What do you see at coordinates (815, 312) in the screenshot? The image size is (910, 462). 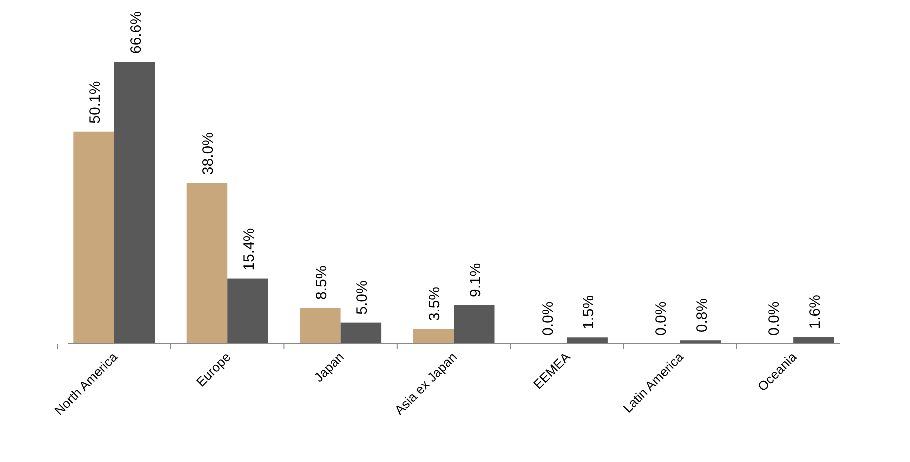 I see `data-label: 1.6%` at bounding box center [815, 312].